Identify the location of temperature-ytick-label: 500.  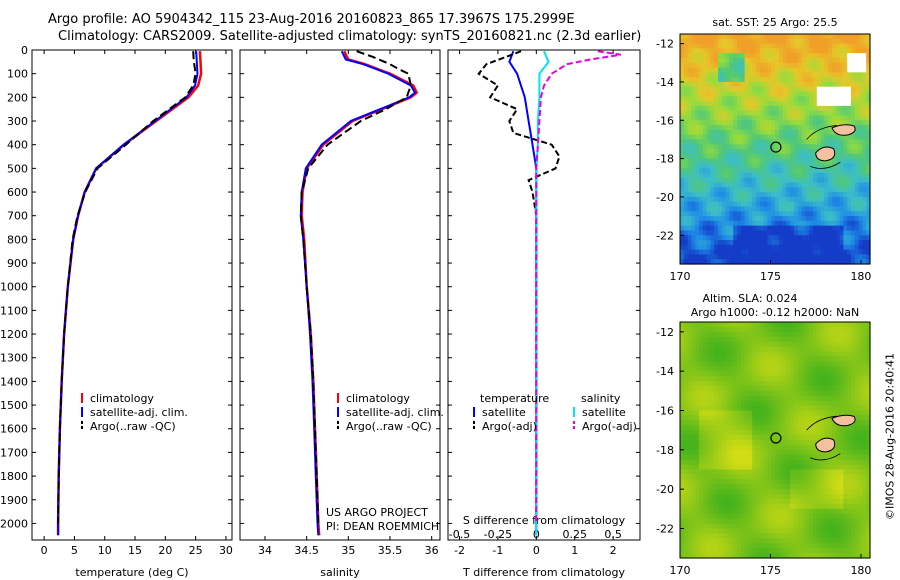
(17, 168).